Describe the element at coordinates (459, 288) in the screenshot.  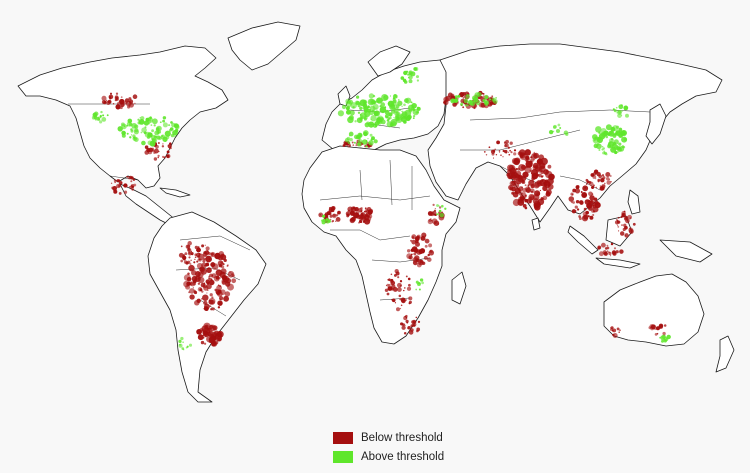
I see `madagascar` at that location.